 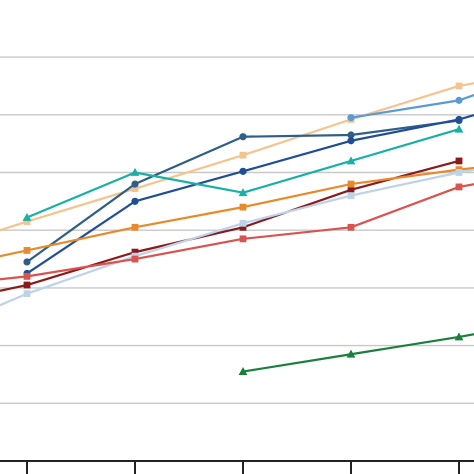 I want to click on series-10-line, so click(x=358, y=353).